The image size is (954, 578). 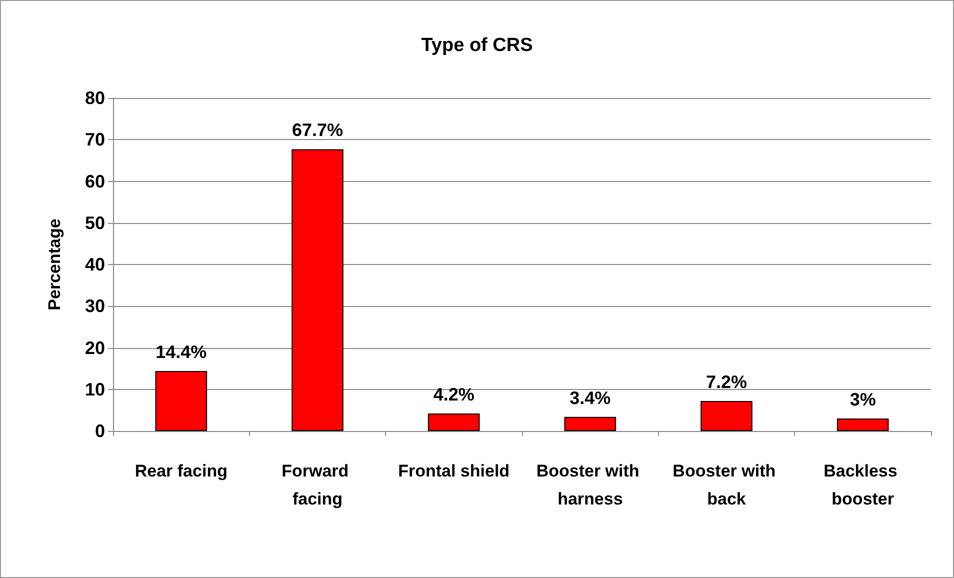 I want to click on x-tick-label: Rear facing, so click(x=181, y=471).